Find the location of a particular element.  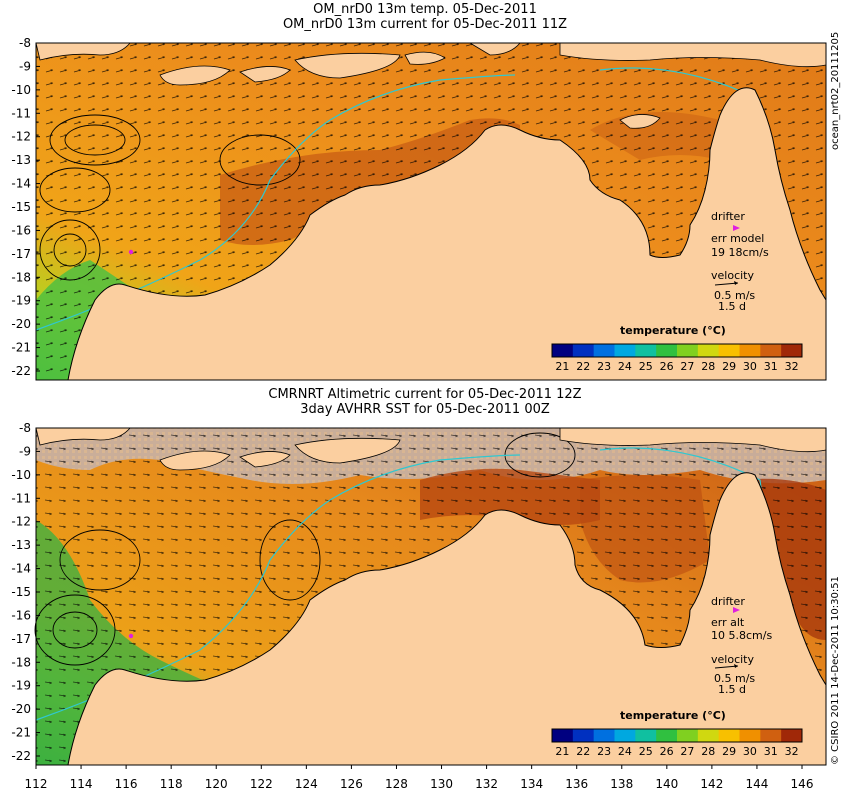

bottom-colorbar-tick: 26 is located at coordinates (666, 751).